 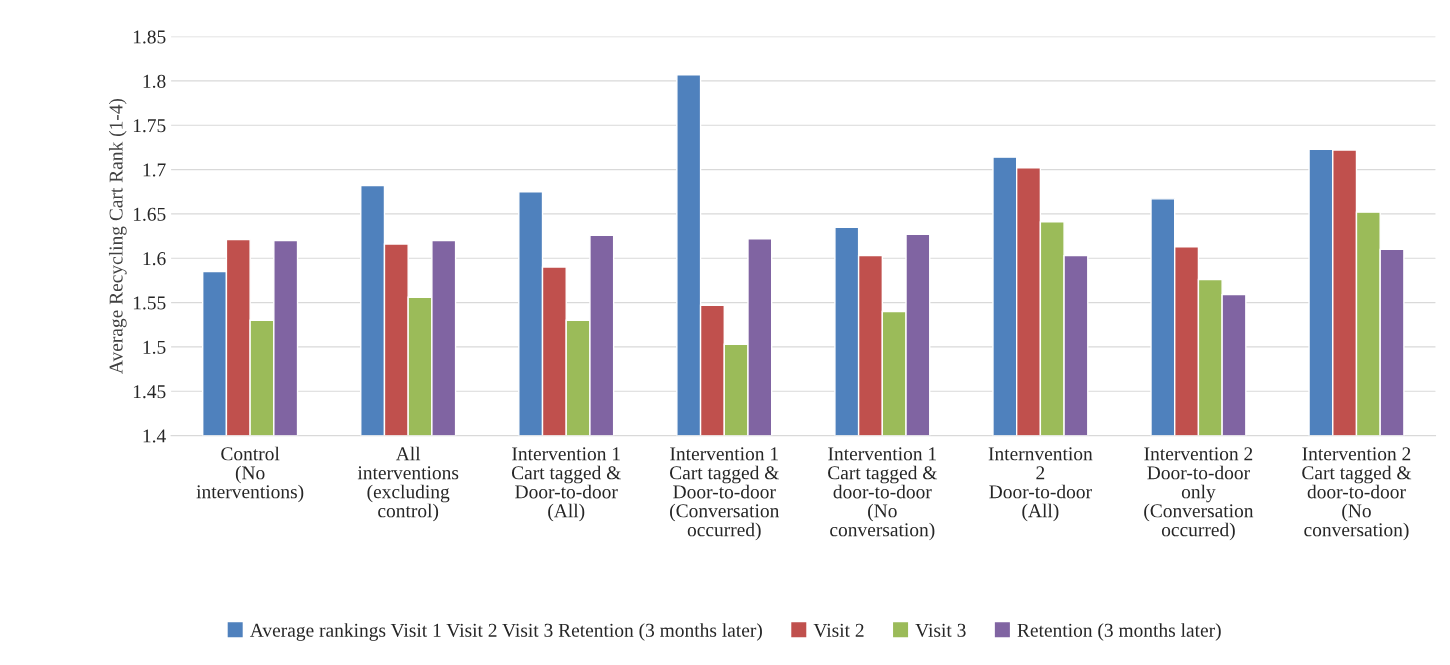 What do you see at coordinates (940, 630) in the screenshot?
I see `legend-label: Visit 3` at bounding box center [940, 630].